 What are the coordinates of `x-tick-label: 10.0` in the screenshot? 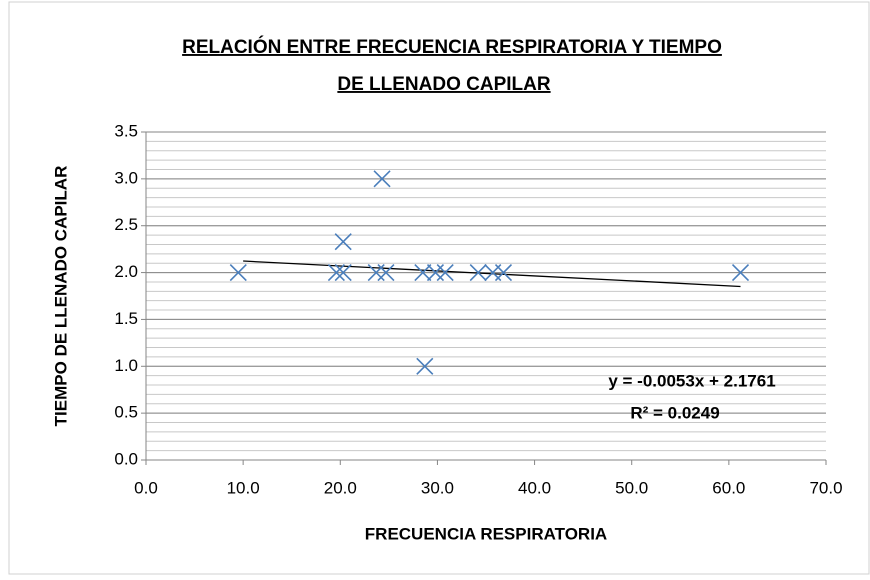 It's located at (243, 487).